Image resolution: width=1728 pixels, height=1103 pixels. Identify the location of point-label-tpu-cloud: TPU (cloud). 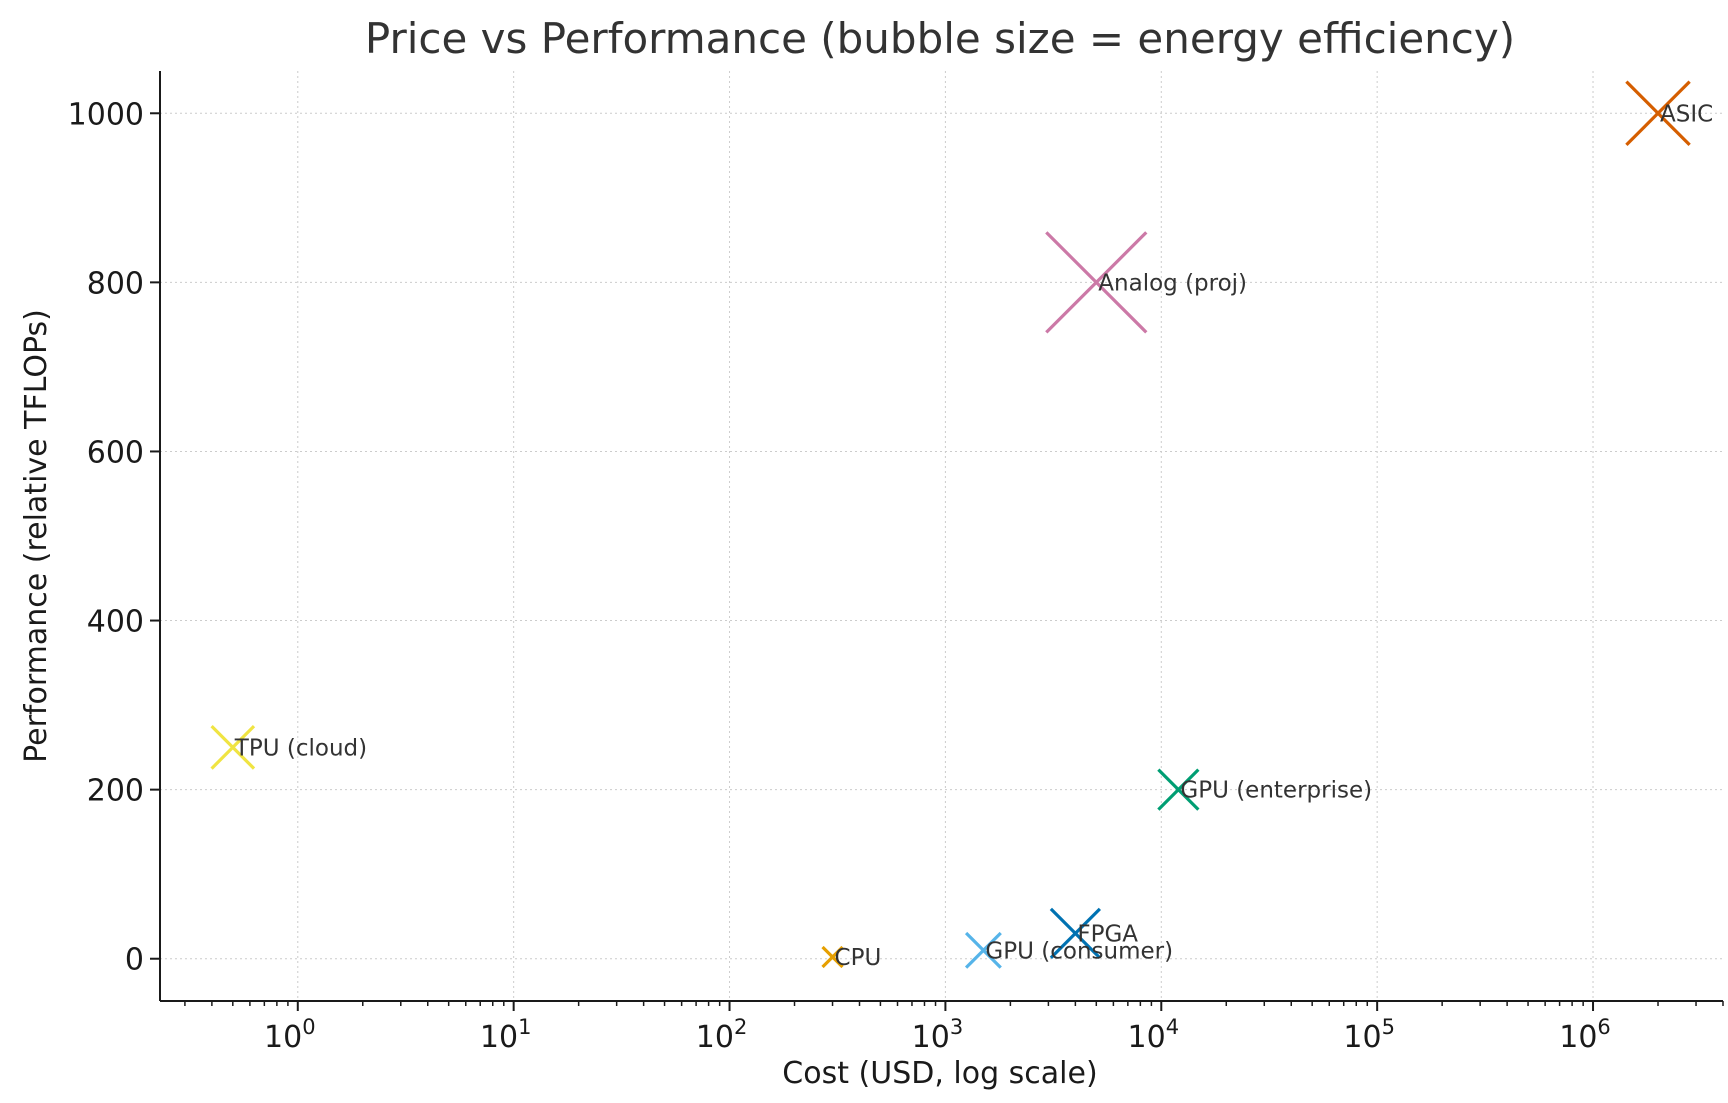
(300, 748).